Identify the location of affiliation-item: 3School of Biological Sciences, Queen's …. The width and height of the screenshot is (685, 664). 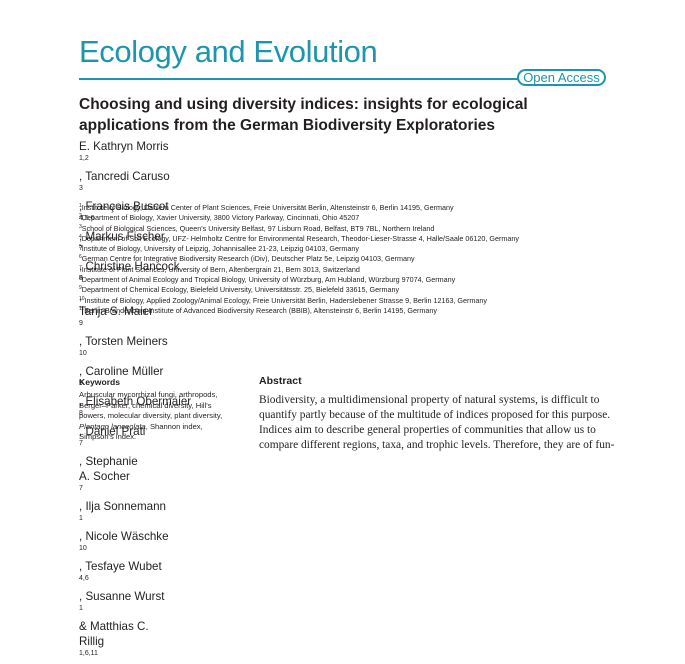
(369, 229).